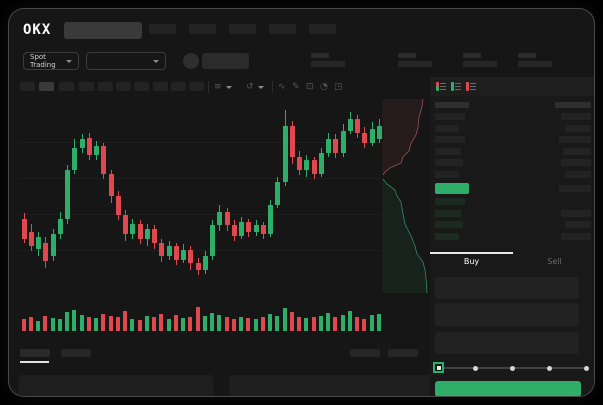 The image size is (603, 405). What do you see at coordinates (126, 61) in the screenshot?
I see `pair-dropdown` at bounding box center [126, 61].